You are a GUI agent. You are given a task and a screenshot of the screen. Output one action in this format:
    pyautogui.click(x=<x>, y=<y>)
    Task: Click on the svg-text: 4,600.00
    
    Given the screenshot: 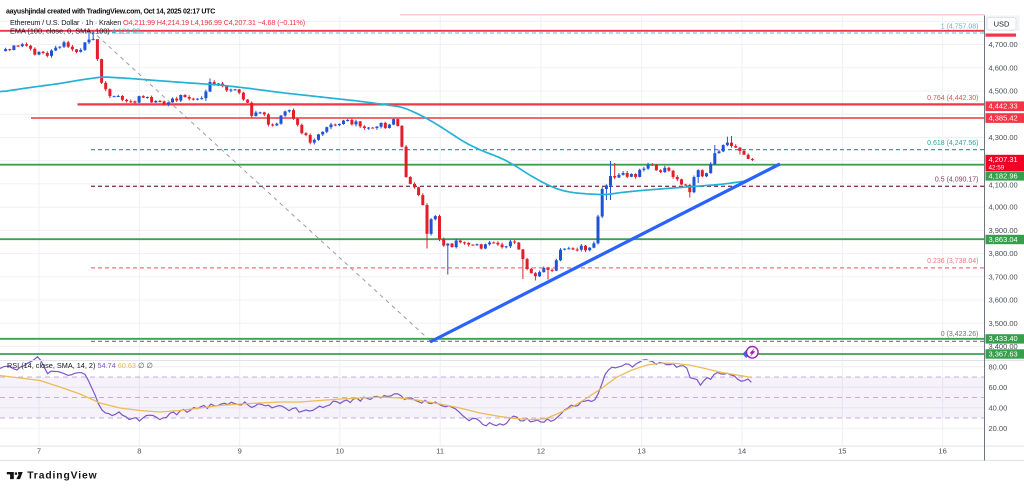 What is the action you would take?
    pyautogui.click(x=1003, y=67)
    